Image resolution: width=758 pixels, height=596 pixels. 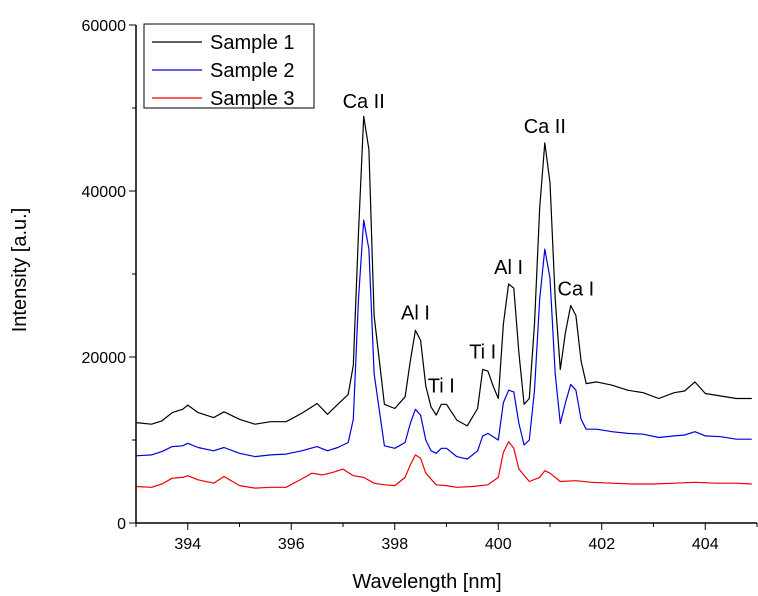 What do you see at coordinates (20, 270) in the screenshot?
I see `y-axis-title: Intensity [a.u.]` at bounding box center [20, 270].